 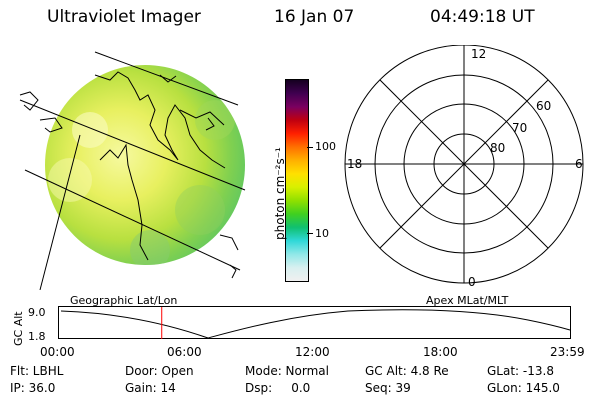 I want to click on colorbar-label: photon cm⁻²s⁻¹, so click(x=280, y=193).